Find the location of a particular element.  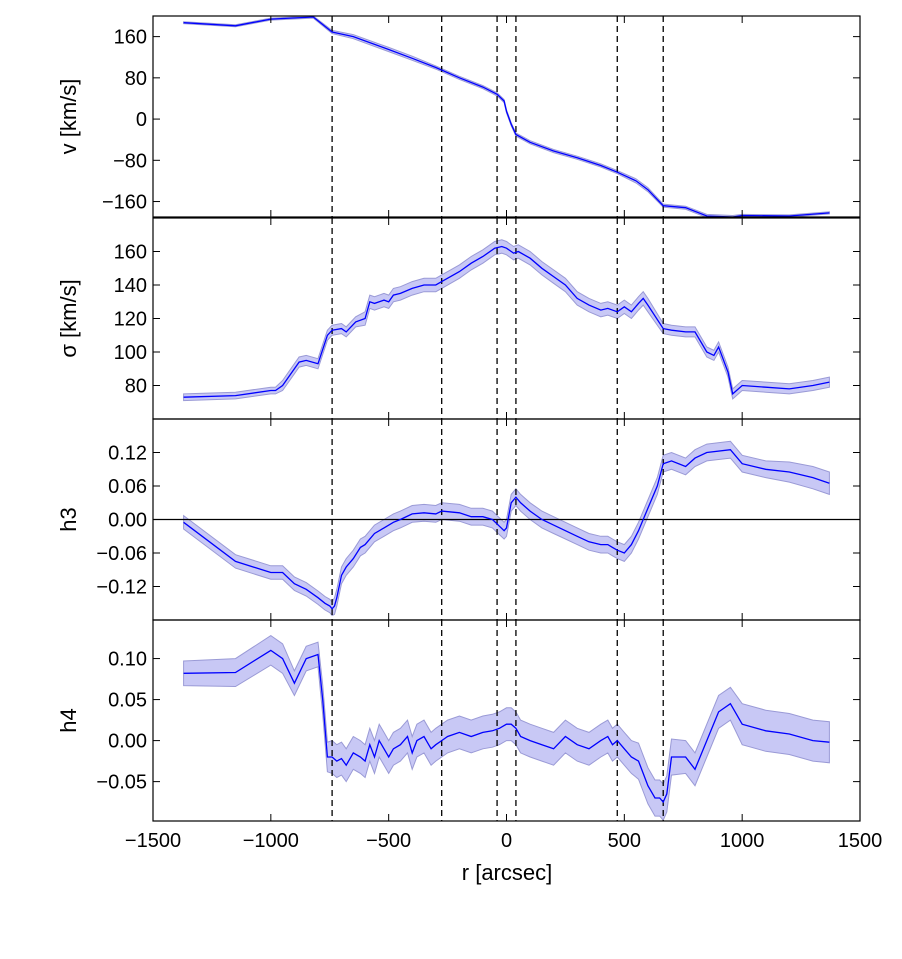

panel-v-ytick-label: 80 is located at coordinates (136, 79).